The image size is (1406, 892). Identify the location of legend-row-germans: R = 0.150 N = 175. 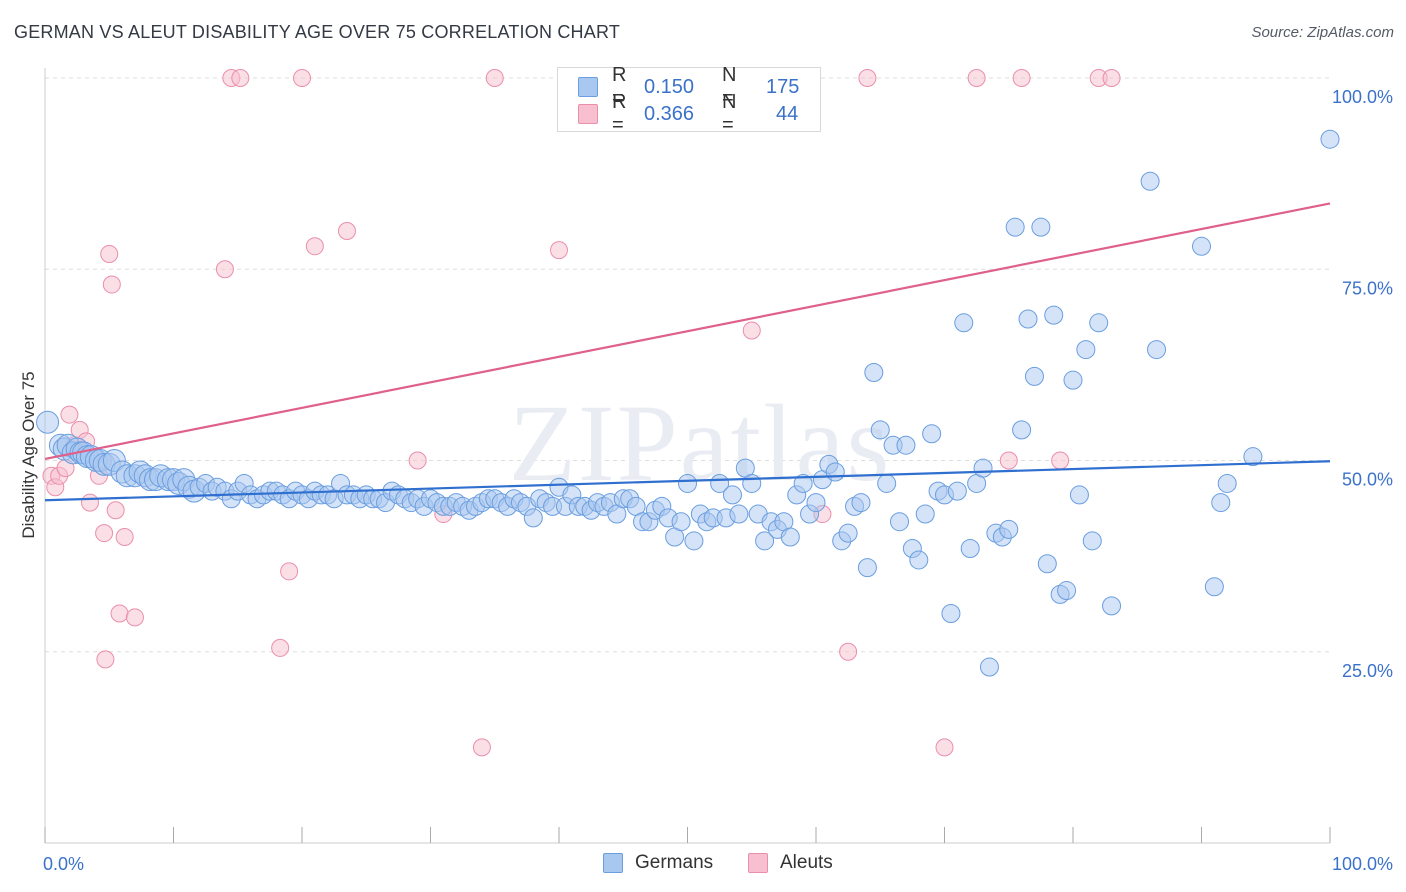
(689, 86).